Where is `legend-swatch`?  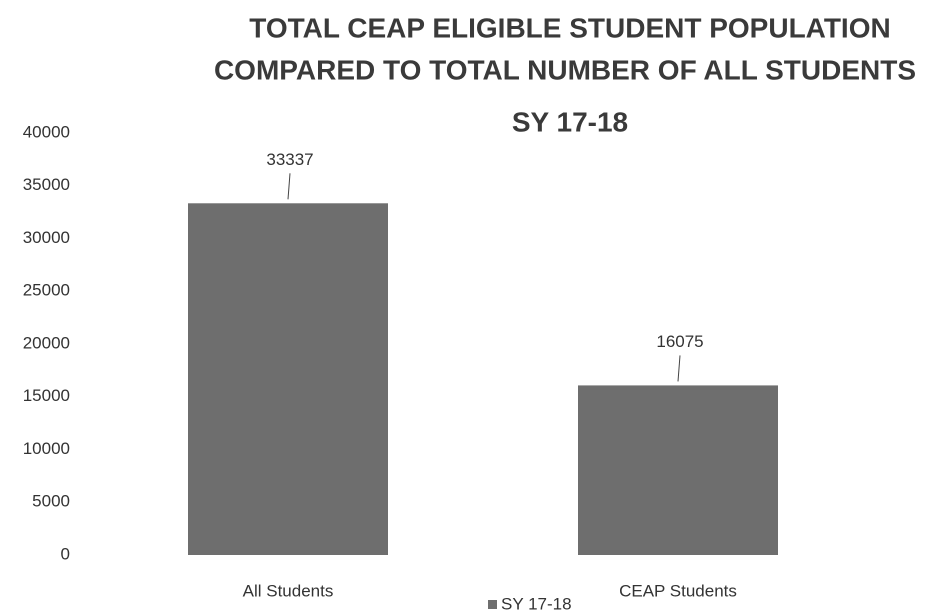
legend-swatch is located at coordinates (492, 604).